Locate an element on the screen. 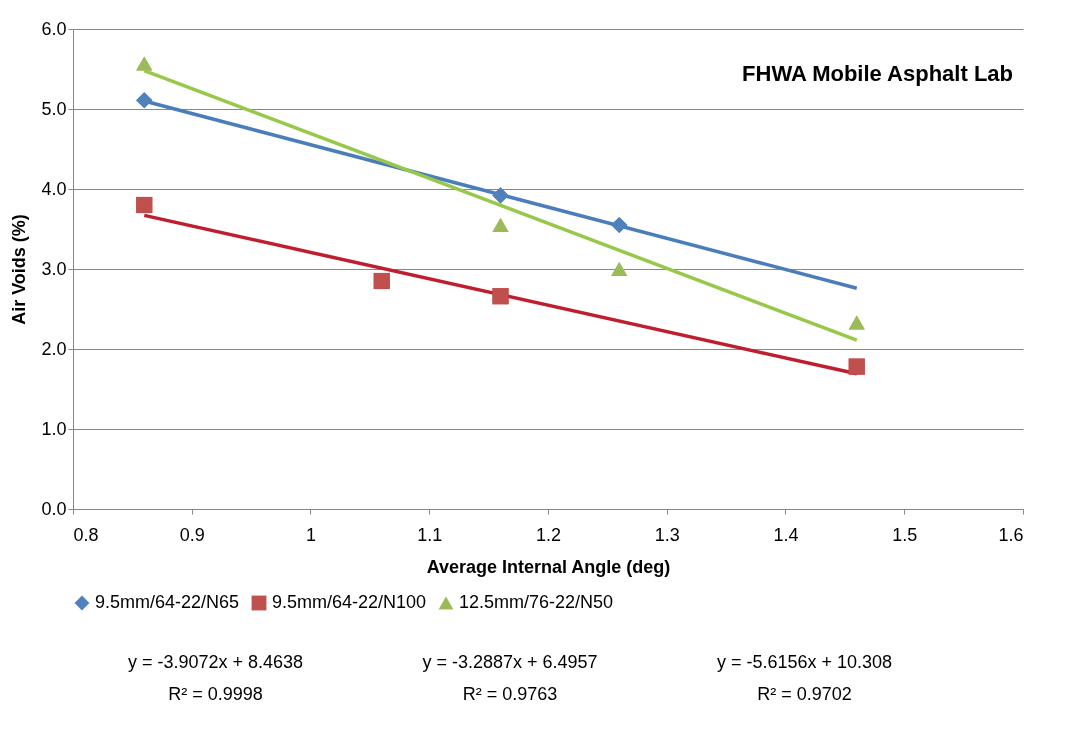 This screenshot has height=749, width=1092. x-tick-label: 1.6 is located at coordinates (1011, 534).